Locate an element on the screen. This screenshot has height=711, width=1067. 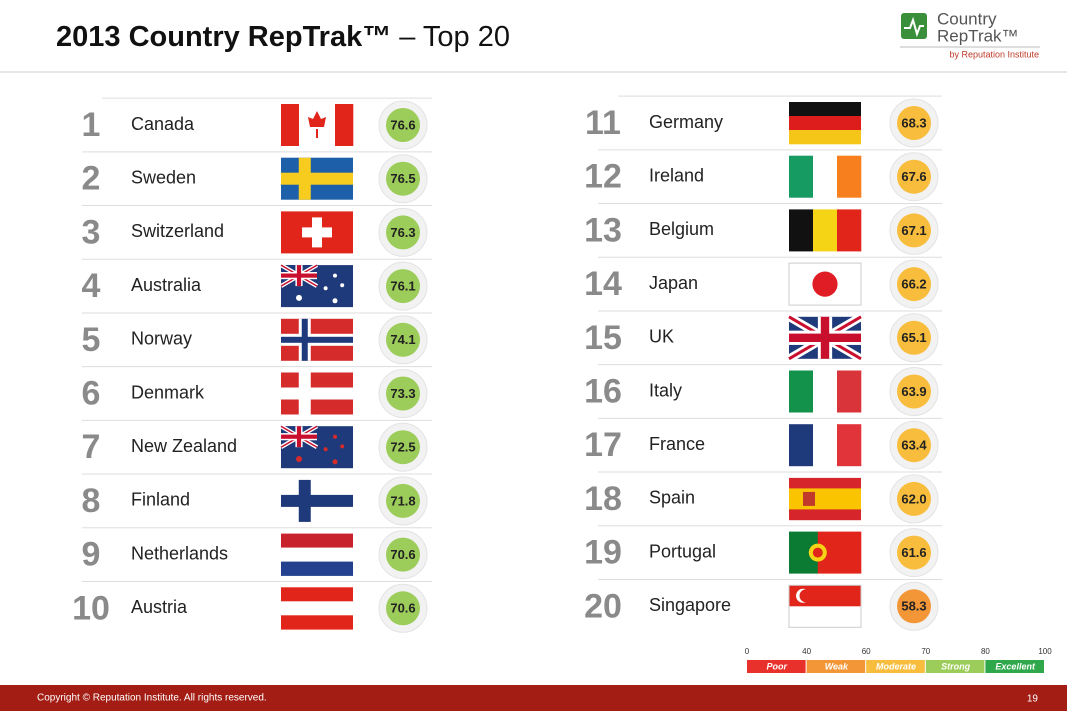
country-name: Spain is located at coordinates (672, 498).